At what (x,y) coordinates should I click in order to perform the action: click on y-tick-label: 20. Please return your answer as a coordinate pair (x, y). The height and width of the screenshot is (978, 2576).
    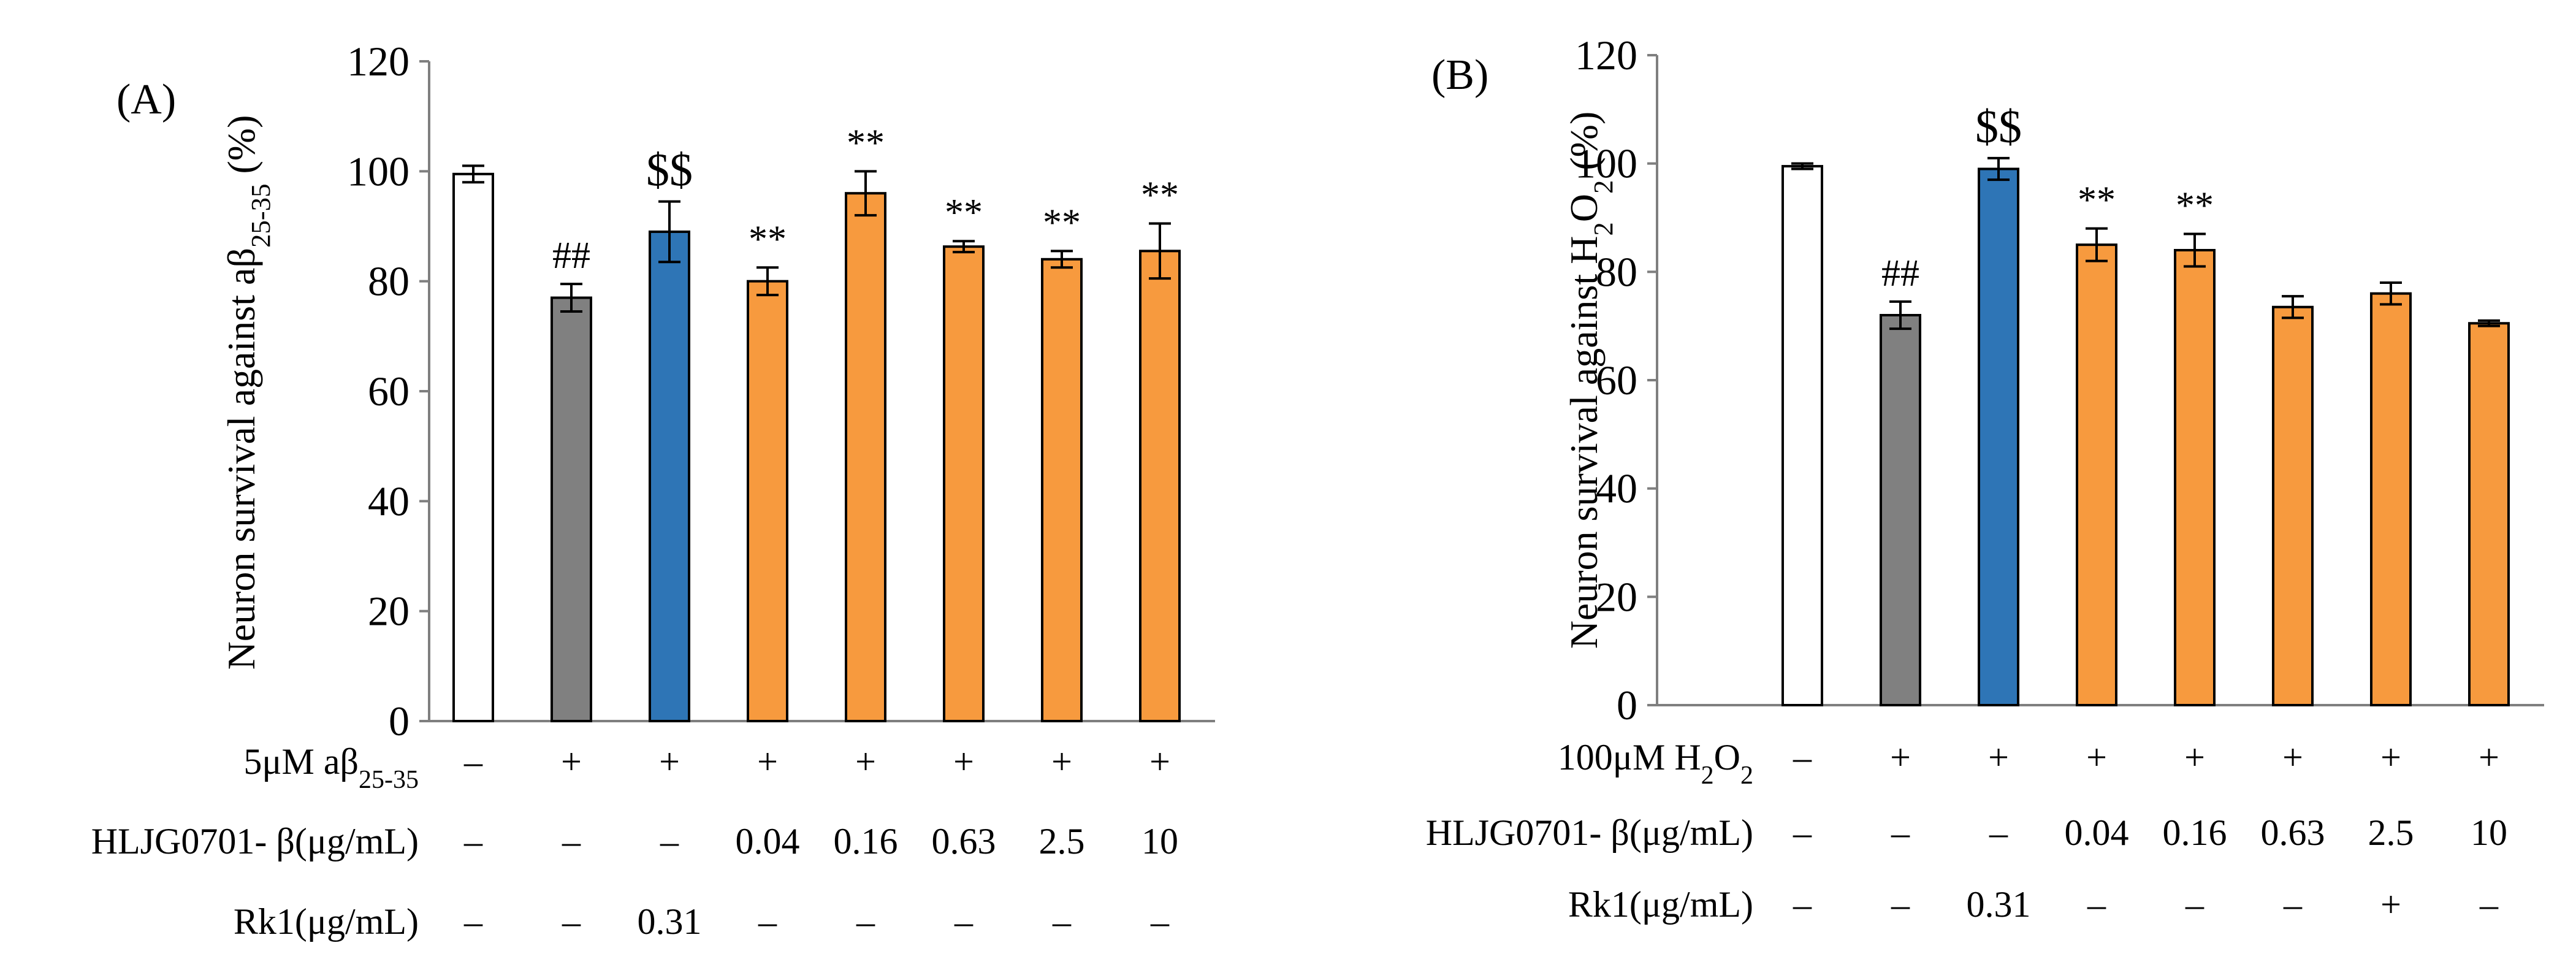
    Looking at the image, I should click on (1616, 596).